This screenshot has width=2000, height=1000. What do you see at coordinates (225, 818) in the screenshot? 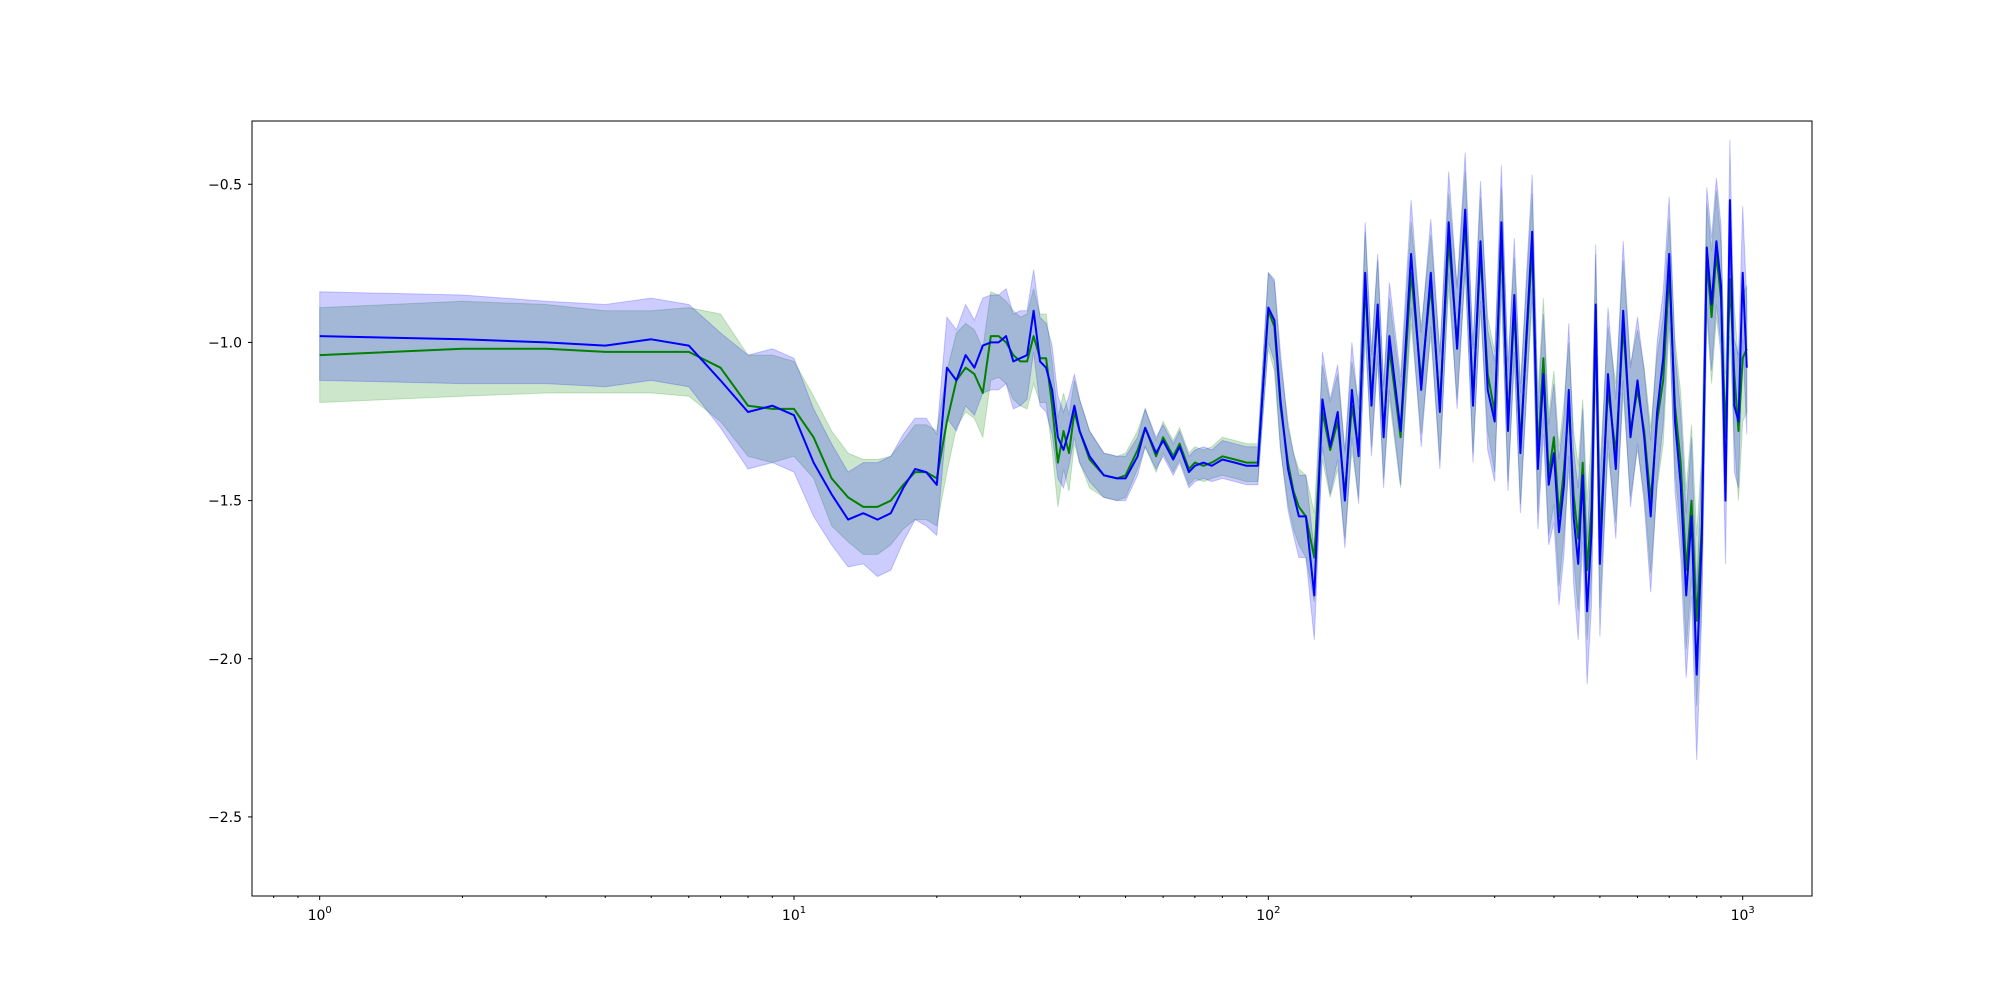
I see `y-tick-label: −2.5` at bounding box center [225, 818].